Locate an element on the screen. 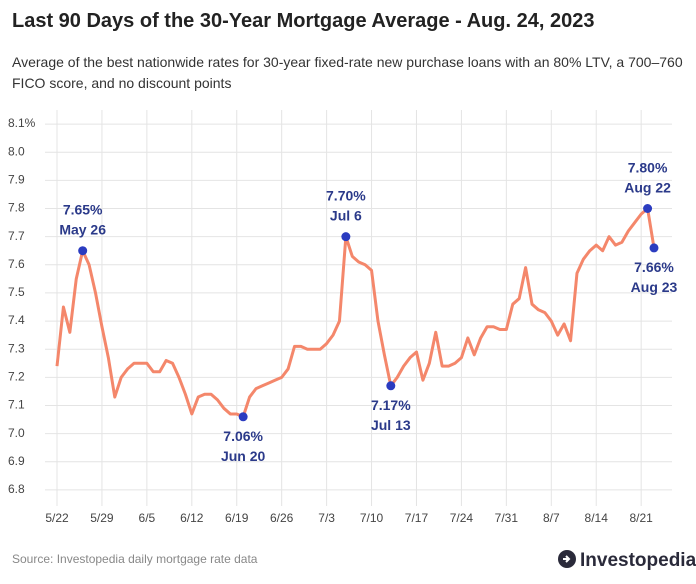 This screenshot has width=696, height=584. value-label: 7.70% is located at coordinates (346, 196).